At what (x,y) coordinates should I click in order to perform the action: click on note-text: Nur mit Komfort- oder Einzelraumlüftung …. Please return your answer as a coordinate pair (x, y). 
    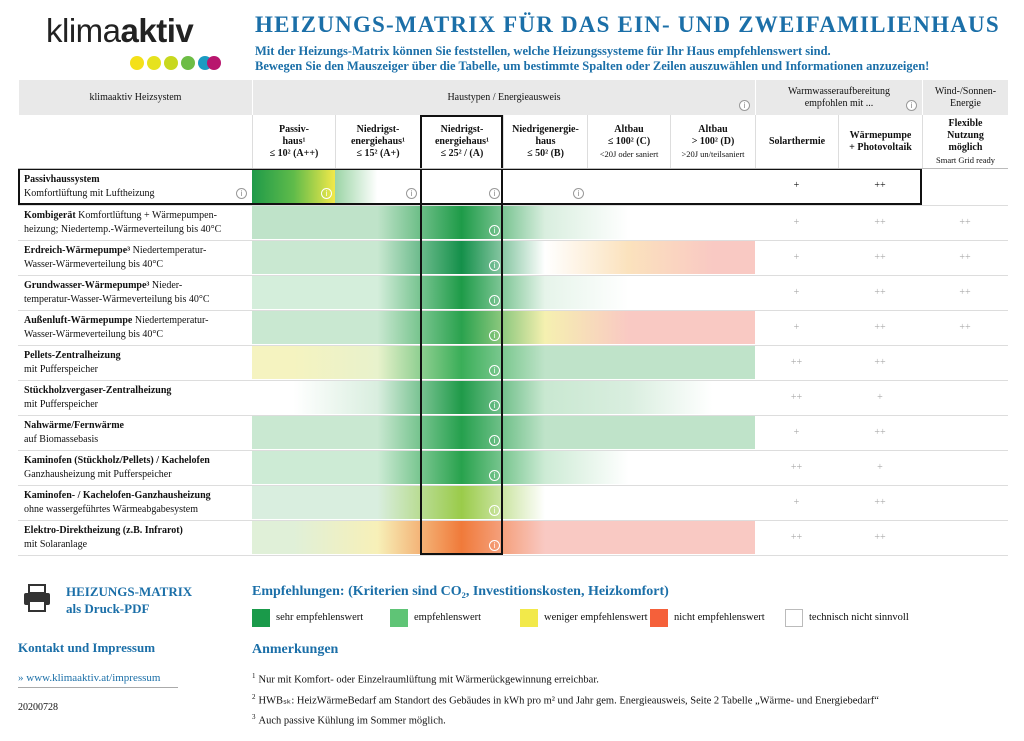
    Looking at the image, I should click on (428, 680).